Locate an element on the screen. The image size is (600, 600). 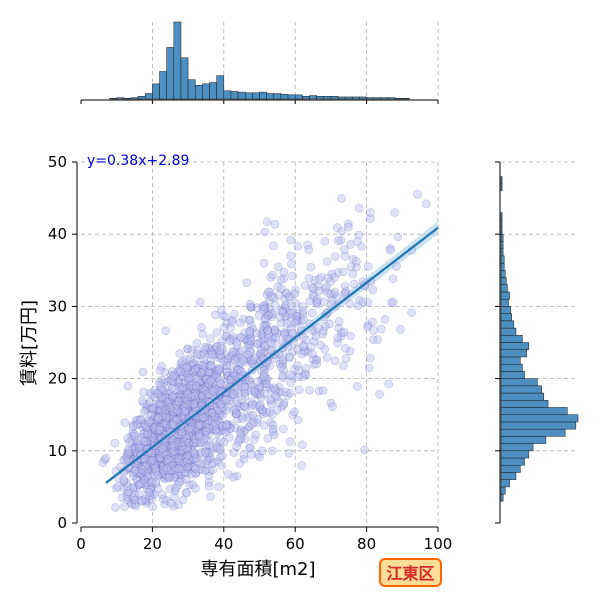
y-tick-label: 10 is located at coordinates (57, 451).